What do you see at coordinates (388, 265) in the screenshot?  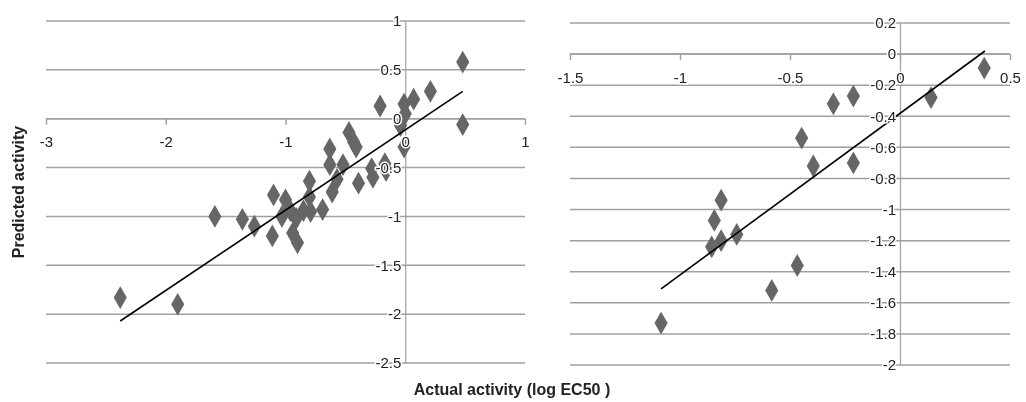 I see `y-tick-label: -1.5` at bounding box center [388, 265].